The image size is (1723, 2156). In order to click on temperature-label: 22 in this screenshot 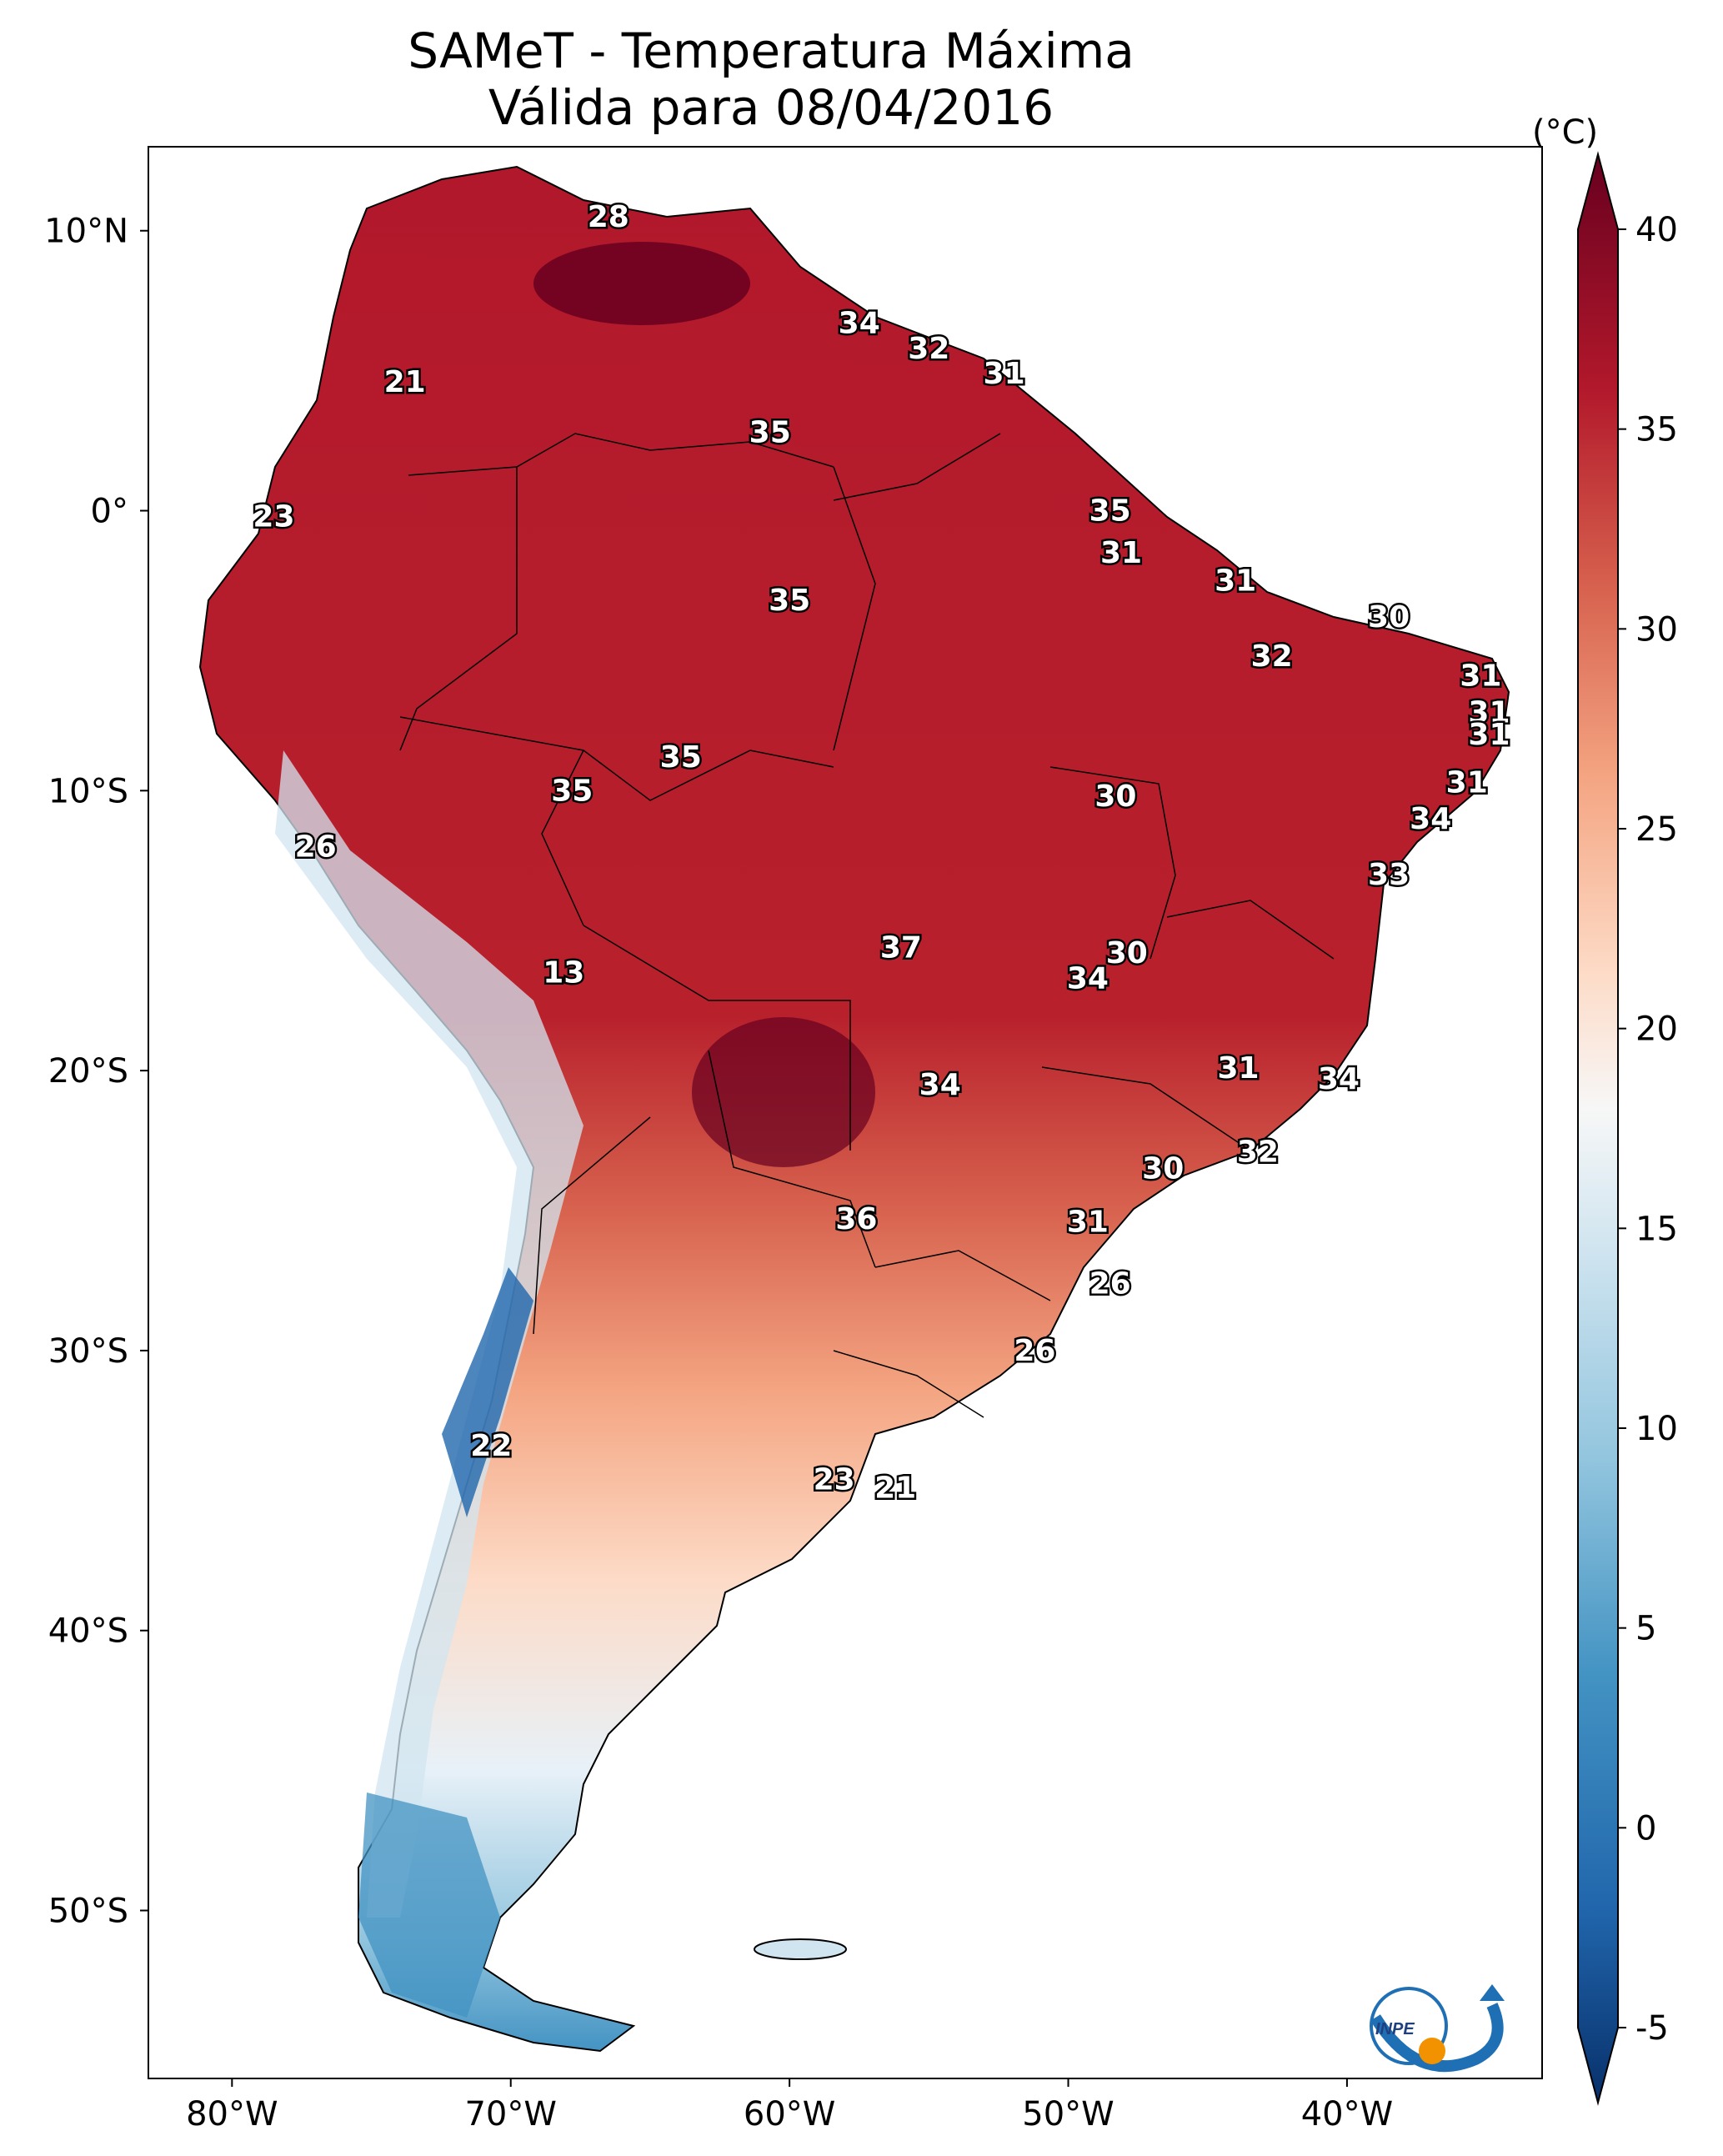, I will do `click(491, 1446)`.